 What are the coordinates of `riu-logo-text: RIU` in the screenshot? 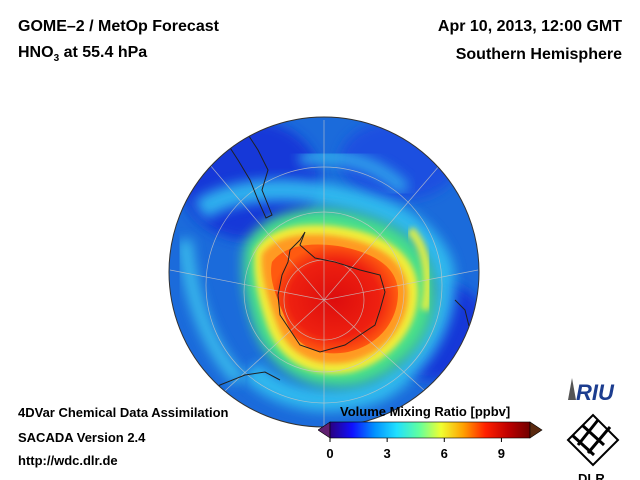 It's located at (595, 392).